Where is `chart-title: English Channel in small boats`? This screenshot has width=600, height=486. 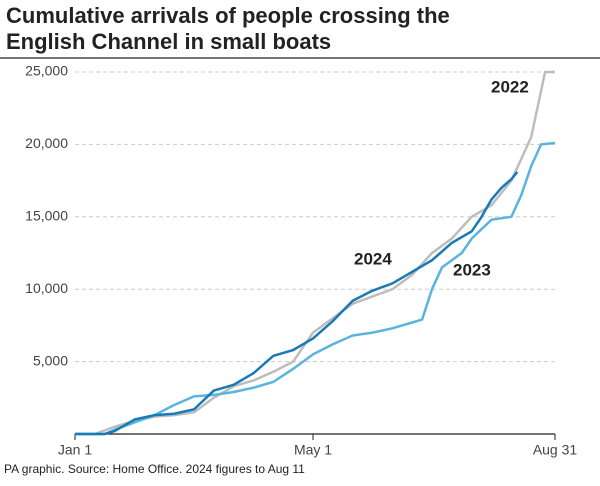 chart-title: English Channel in small boats is located at coordinates (168, 41).